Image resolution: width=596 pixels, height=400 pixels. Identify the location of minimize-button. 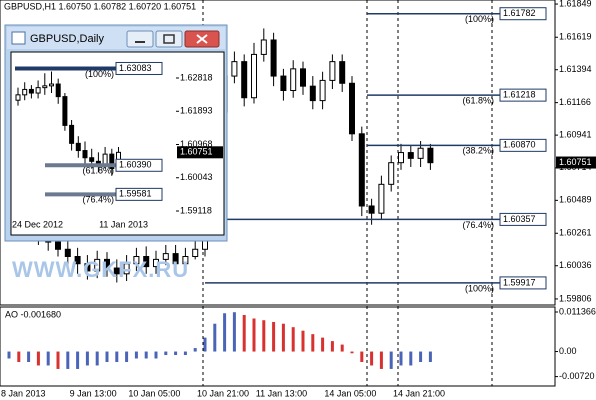
(140, 39).